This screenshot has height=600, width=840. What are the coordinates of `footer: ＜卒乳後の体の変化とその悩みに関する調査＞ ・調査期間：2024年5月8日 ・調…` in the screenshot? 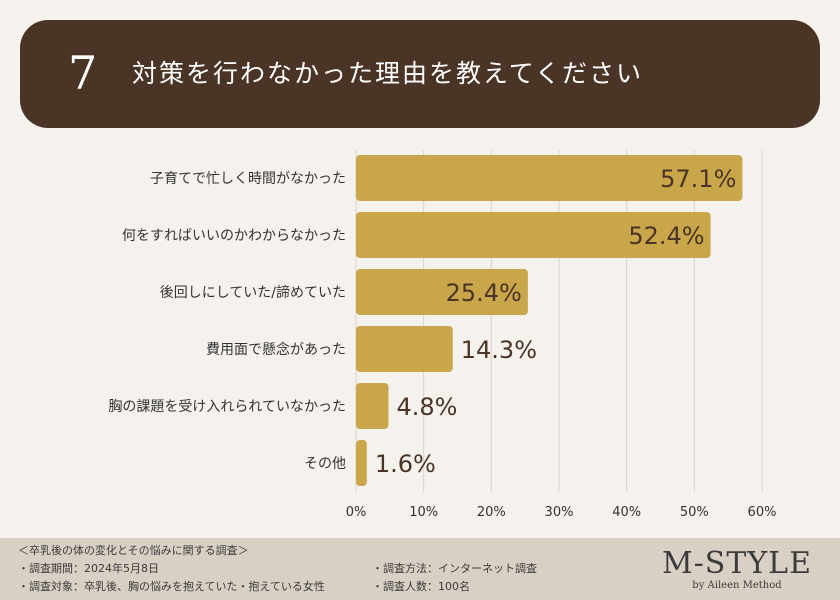 It's located at (420, 569).